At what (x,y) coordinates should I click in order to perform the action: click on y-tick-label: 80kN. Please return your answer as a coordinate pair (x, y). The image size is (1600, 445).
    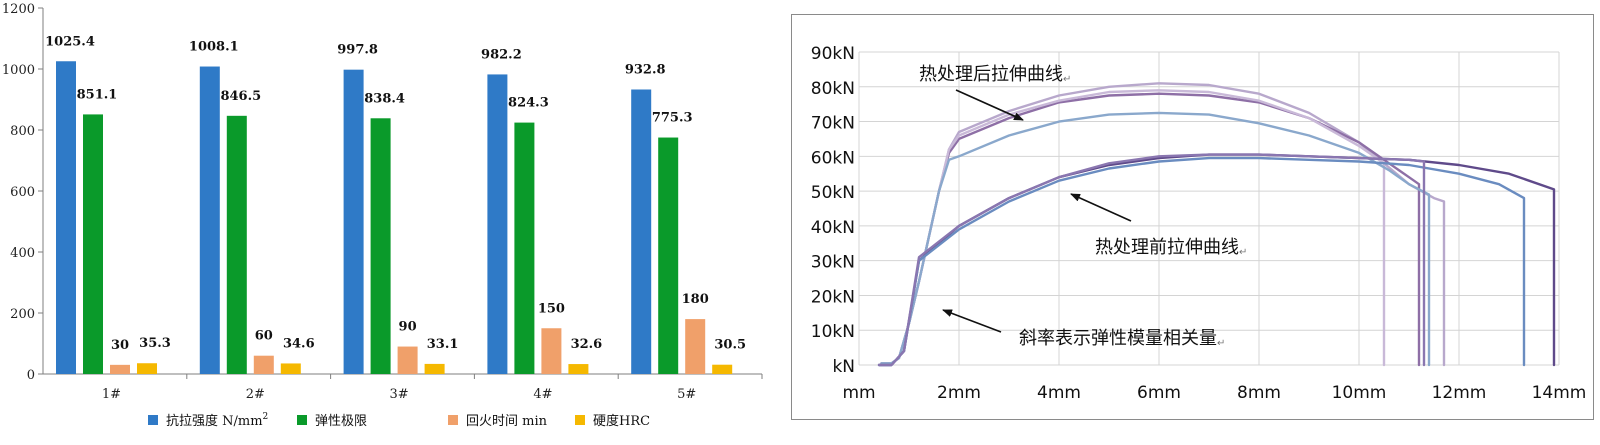
    Looking at the image, I should click on (833, 89).